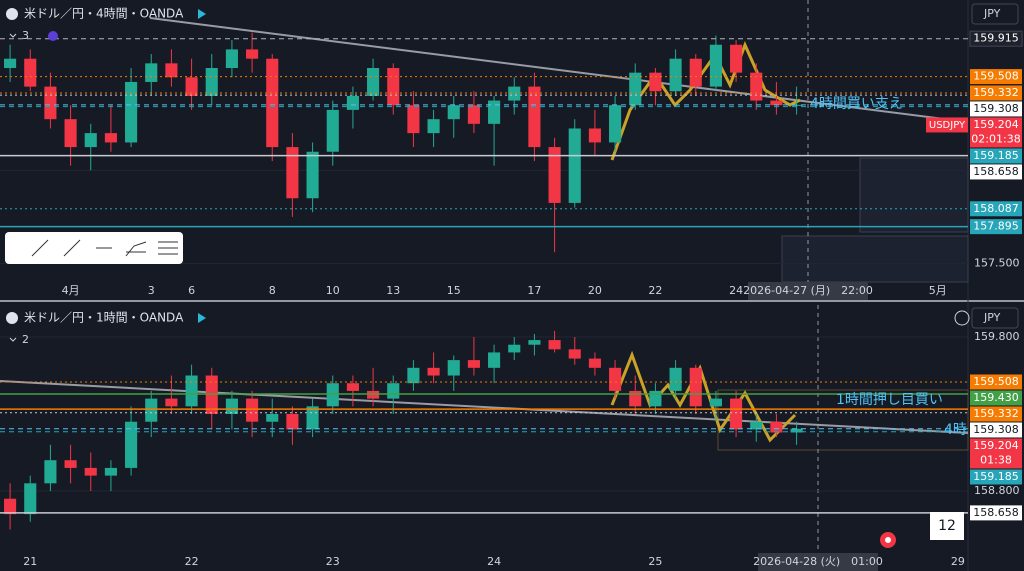 The image size is (1024, 571). Describe the element at coordinates (997, 336) in the screenshot. I see `y-tick-label: 159.800` at that location.